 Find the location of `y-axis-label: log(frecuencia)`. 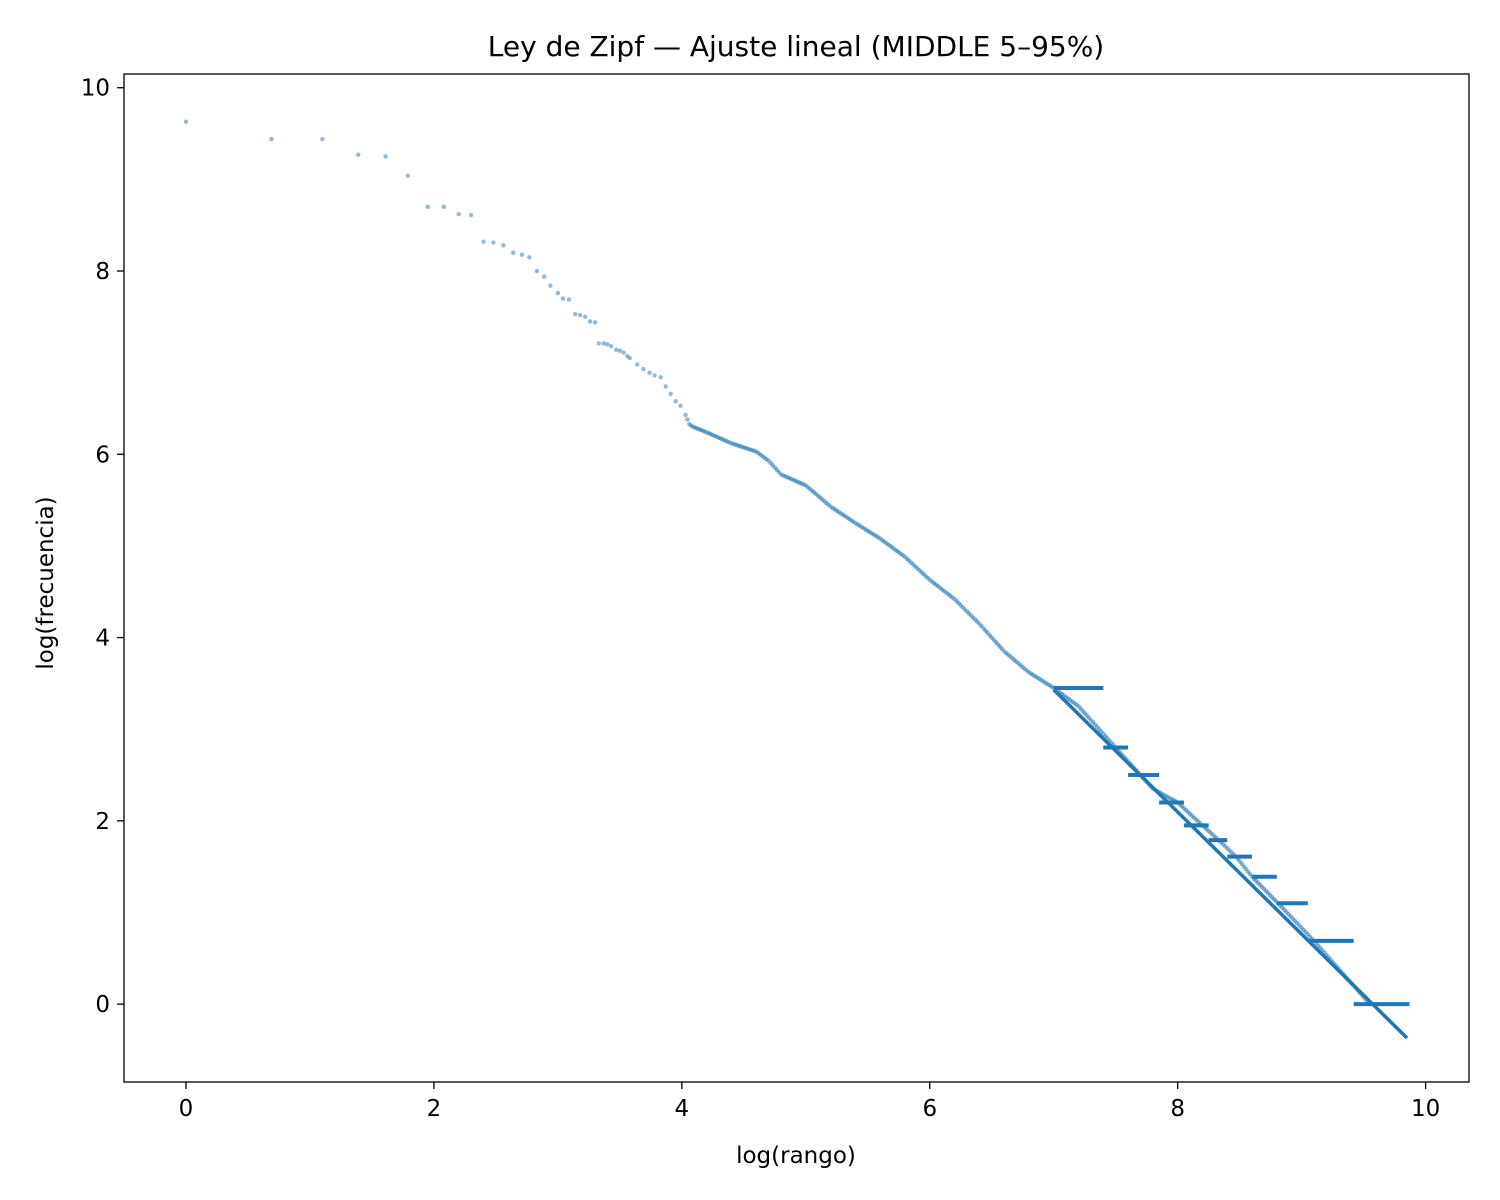

y-axis-label: log(frecuencia) is located at coordinates (46, 582).